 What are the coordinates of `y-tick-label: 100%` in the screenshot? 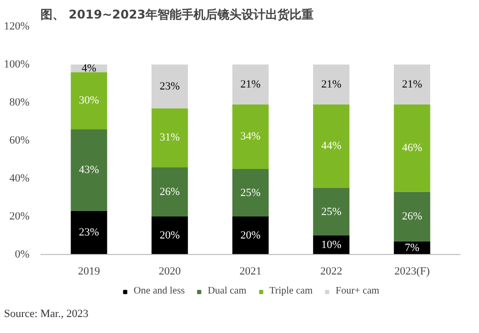 It's located at (17, 64).